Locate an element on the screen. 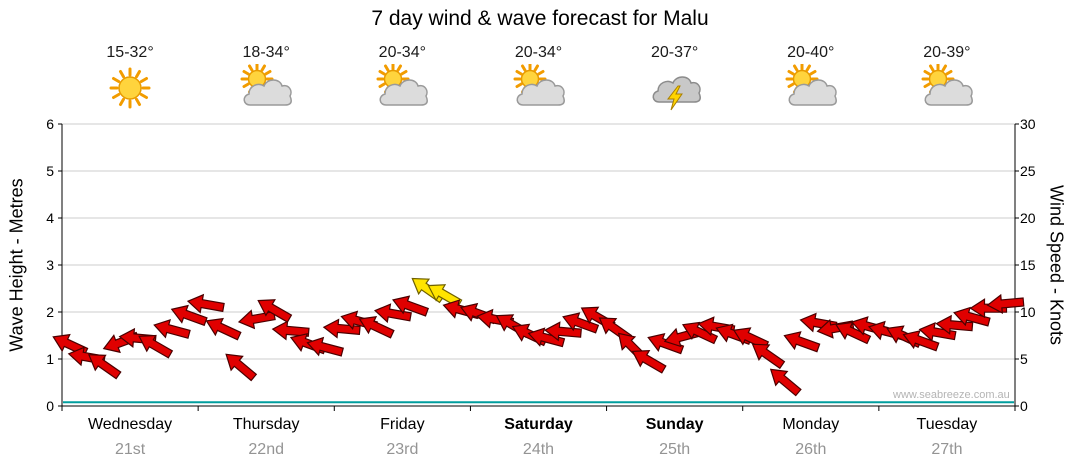 This screenshot has height=475, width=1080. left-tick-label: 4 is located at coordinates (50, 218).